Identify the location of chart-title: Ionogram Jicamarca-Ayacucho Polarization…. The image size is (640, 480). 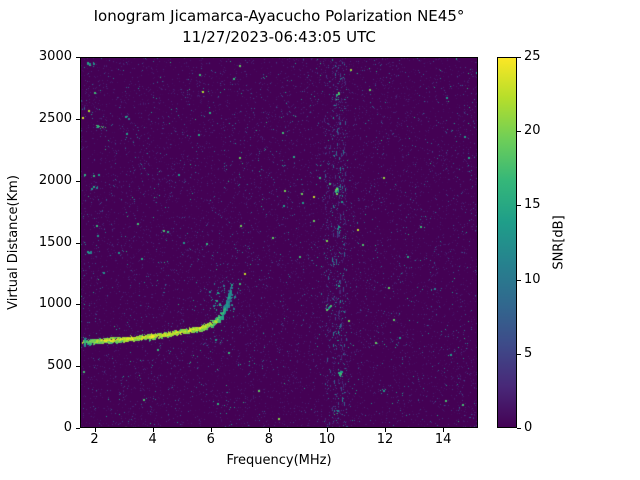
(279, 27).